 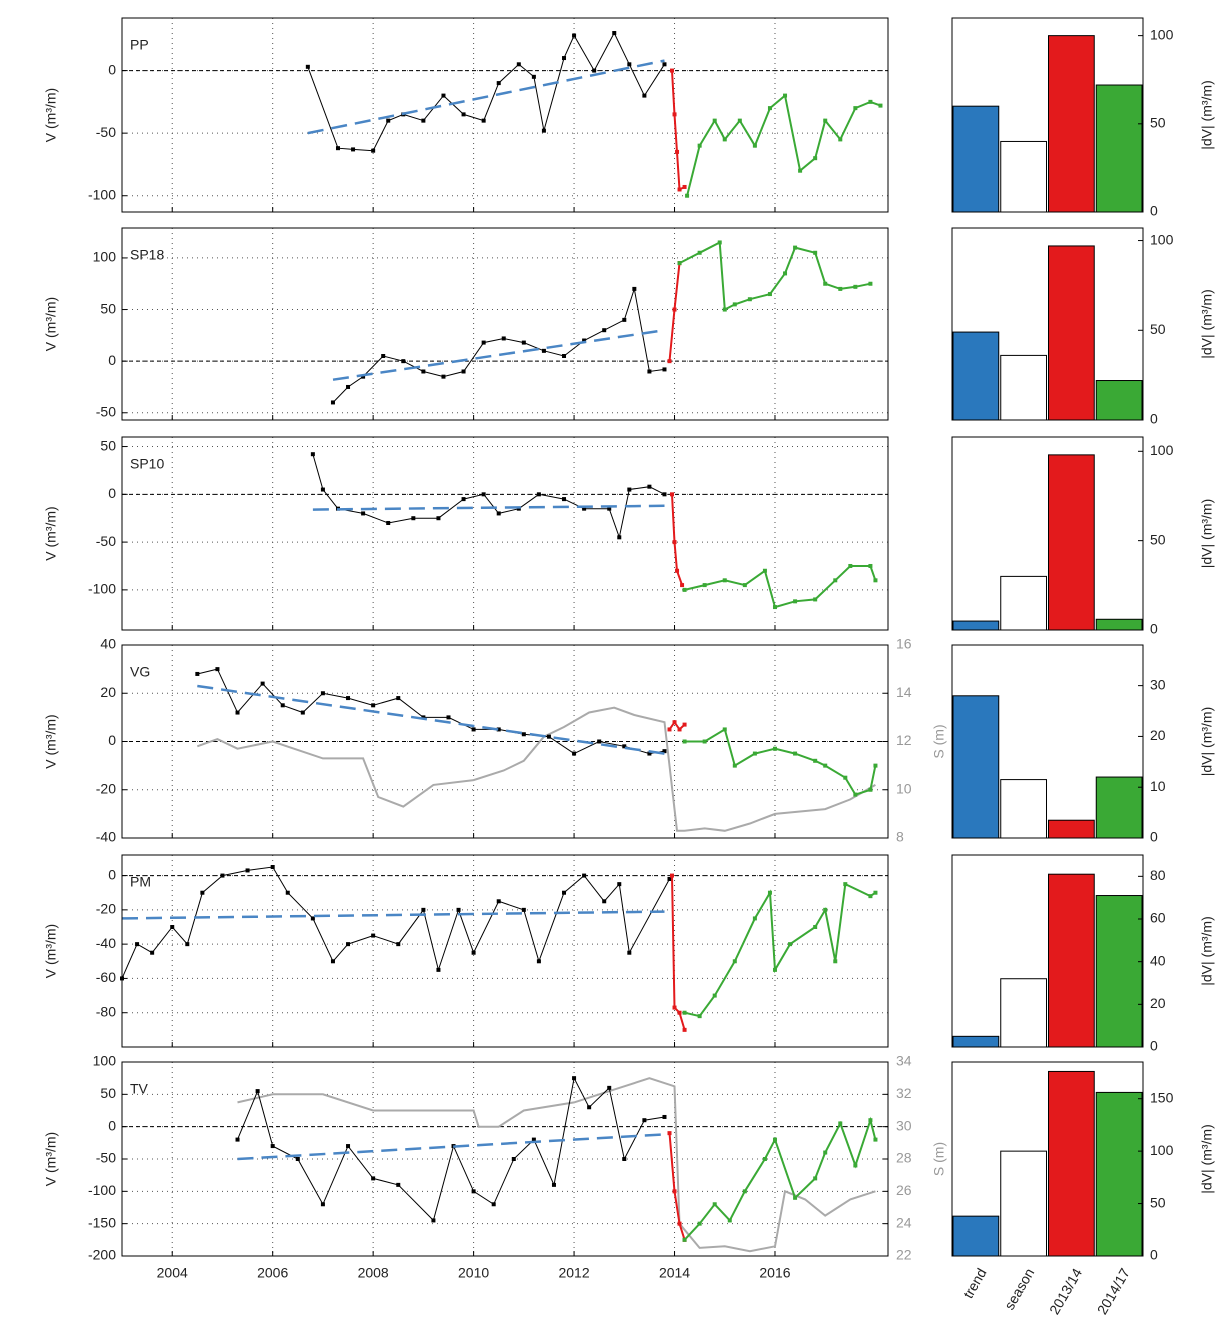 What do you see at coordinates (140, 882) in the screenshot?
I see `panel-label: PM` at bounding box center [140, 882].